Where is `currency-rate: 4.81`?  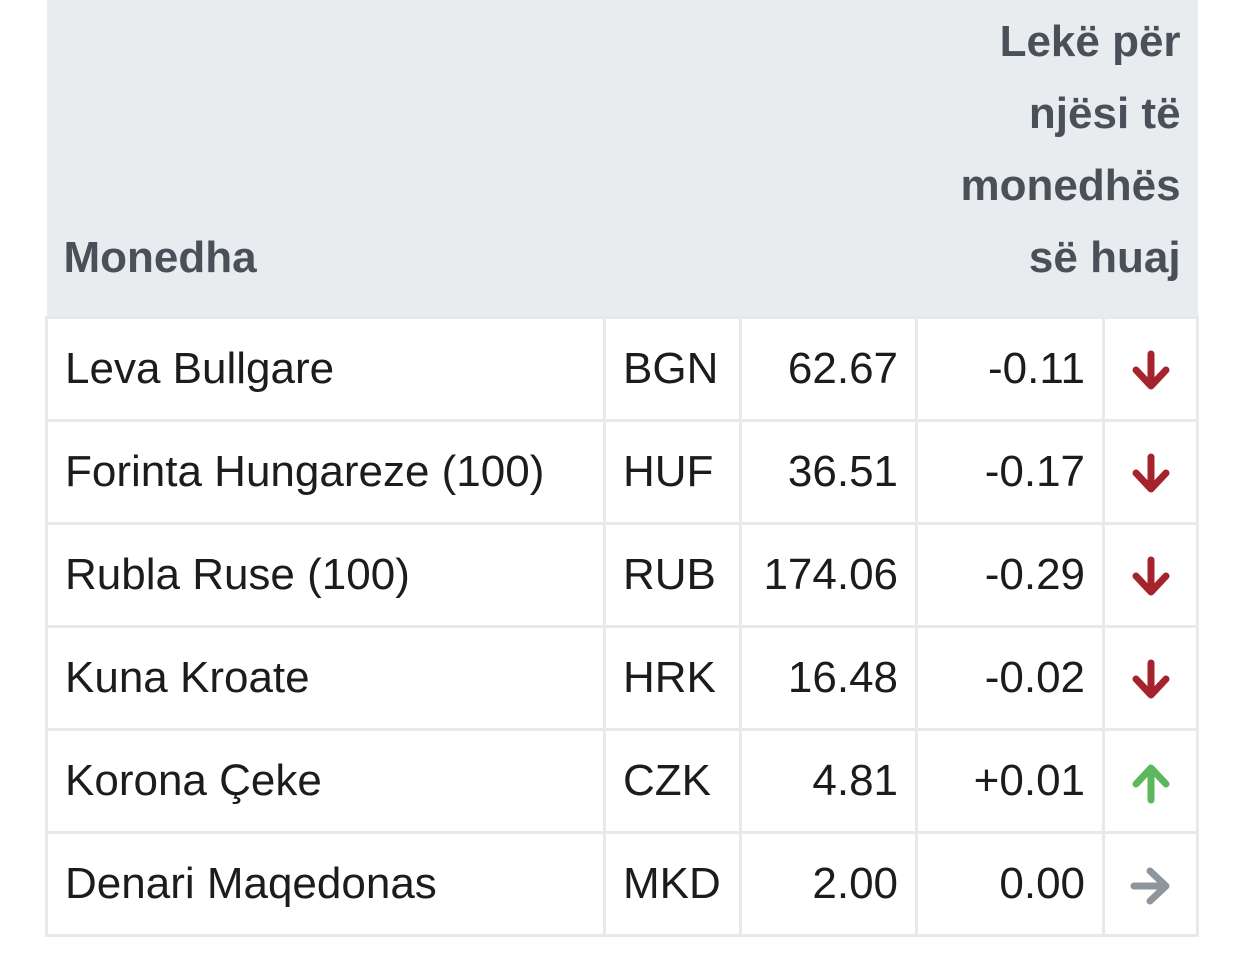 currency-rate: 4.81 is located at coordinates (829, 780).